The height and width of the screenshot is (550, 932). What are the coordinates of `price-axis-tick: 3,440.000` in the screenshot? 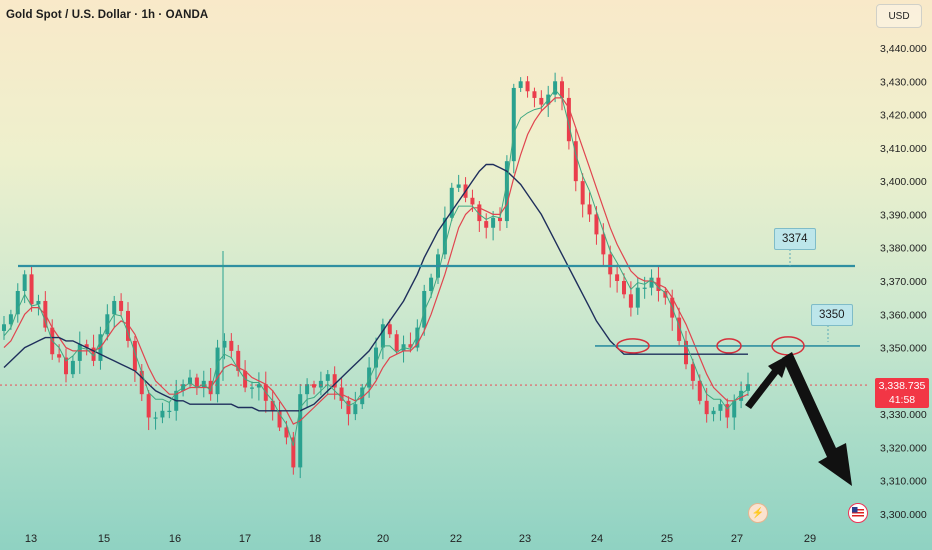 It's located at (903, 49).